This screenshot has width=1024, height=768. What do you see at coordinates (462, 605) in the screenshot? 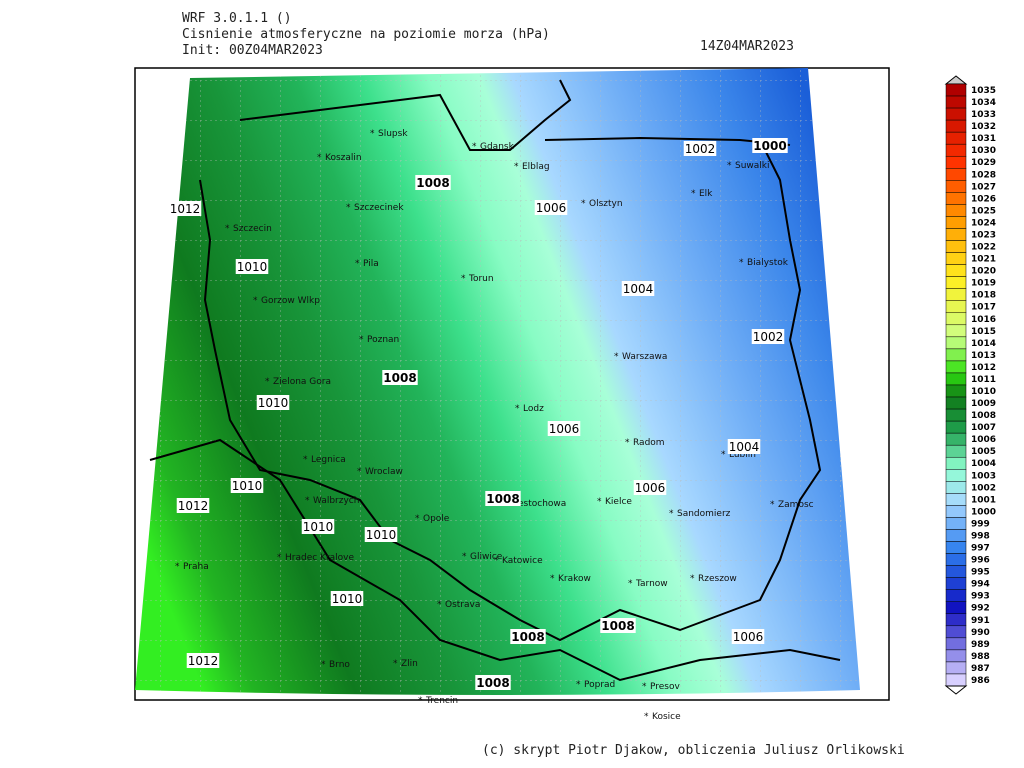
I see `city-name: Ostrava` at bounding box center [462, 605].